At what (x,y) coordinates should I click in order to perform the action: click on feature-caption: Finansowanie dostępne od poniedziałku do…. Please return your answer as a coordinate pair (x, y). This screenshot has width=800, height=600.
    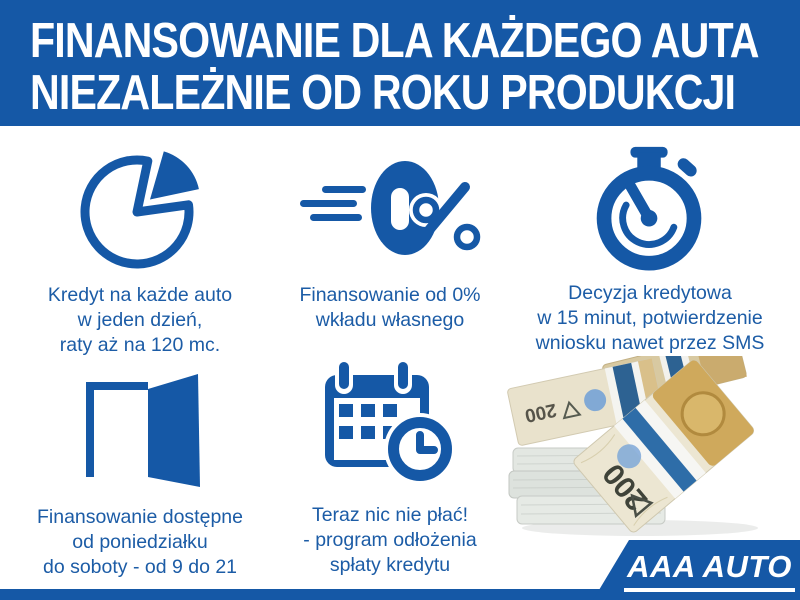
    Looking at the image, I should click on (140, 542).